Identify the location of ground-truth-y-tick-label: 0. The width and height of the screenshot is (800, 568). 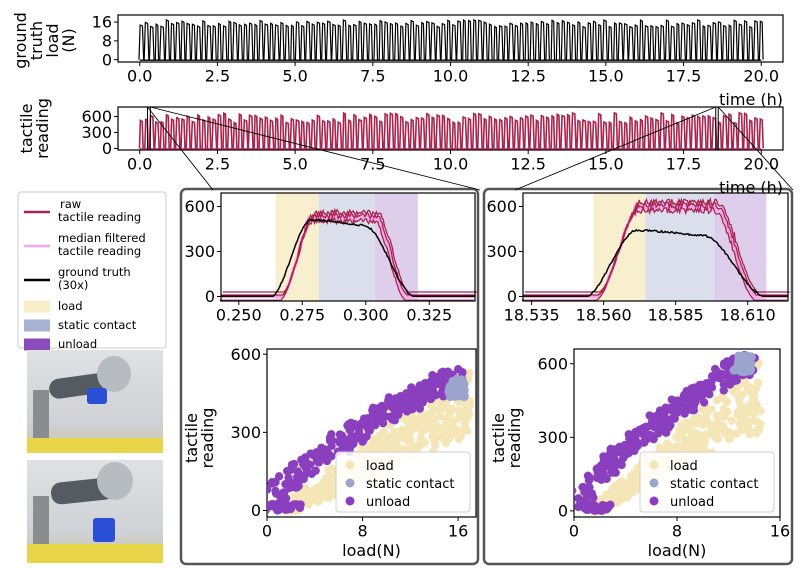
(107, 59).